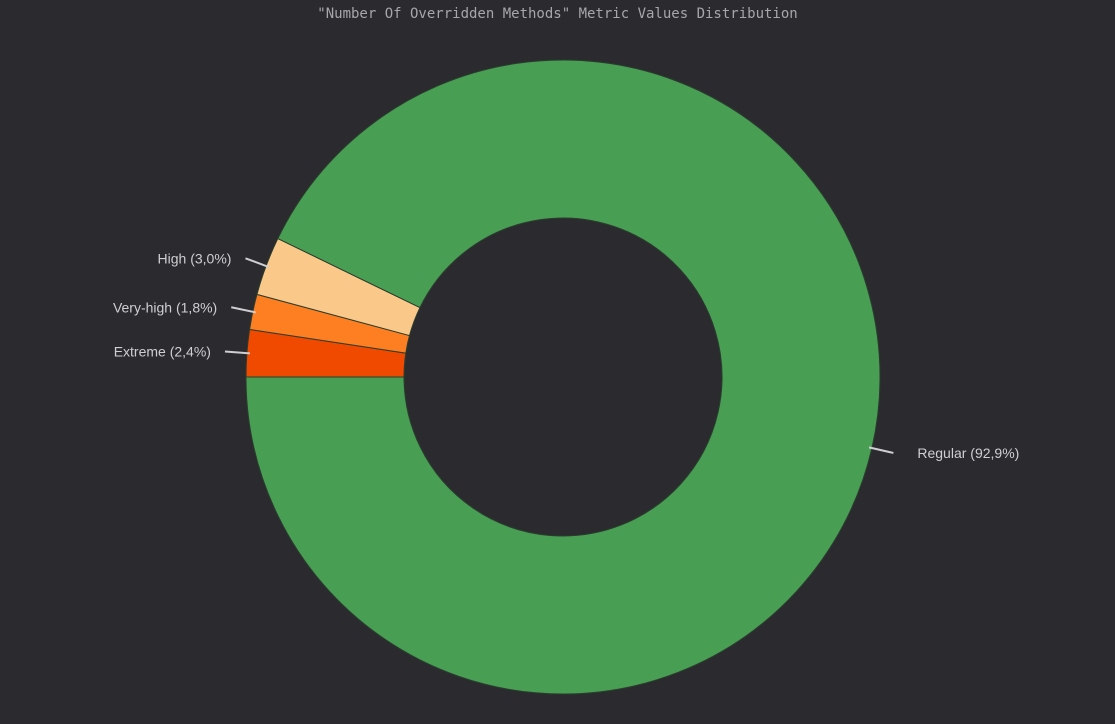 The height and width of the screenshot is (724, 1115). Describe the element at coordinates (881, 450) in the screenshot. I see `leader-line-regular` at that location.